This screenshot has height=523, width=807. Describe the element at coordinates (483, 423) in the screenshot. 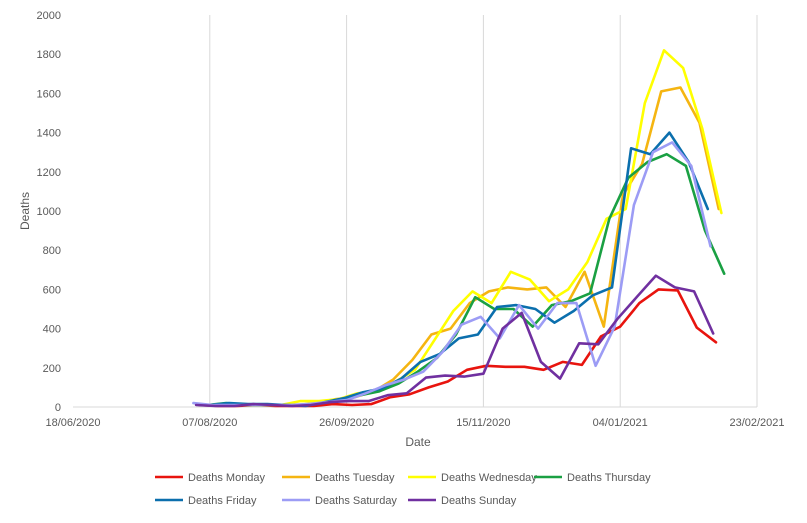

I see `x-tick-label: 15/11/2020` at that location.